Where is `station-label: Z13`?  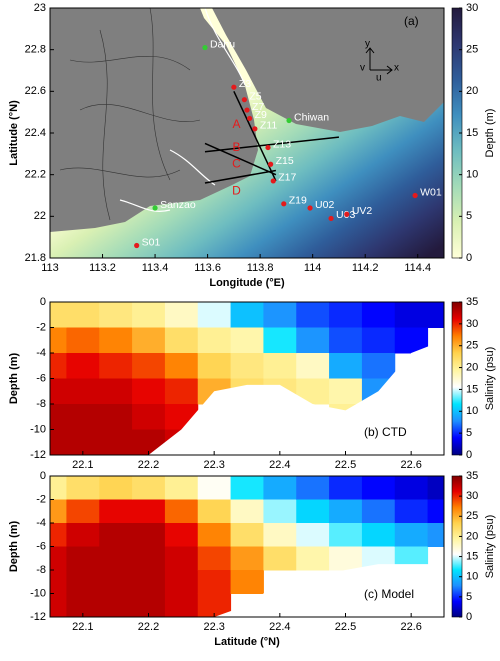
station-label: Z13 is located at coordinates (282, 144).